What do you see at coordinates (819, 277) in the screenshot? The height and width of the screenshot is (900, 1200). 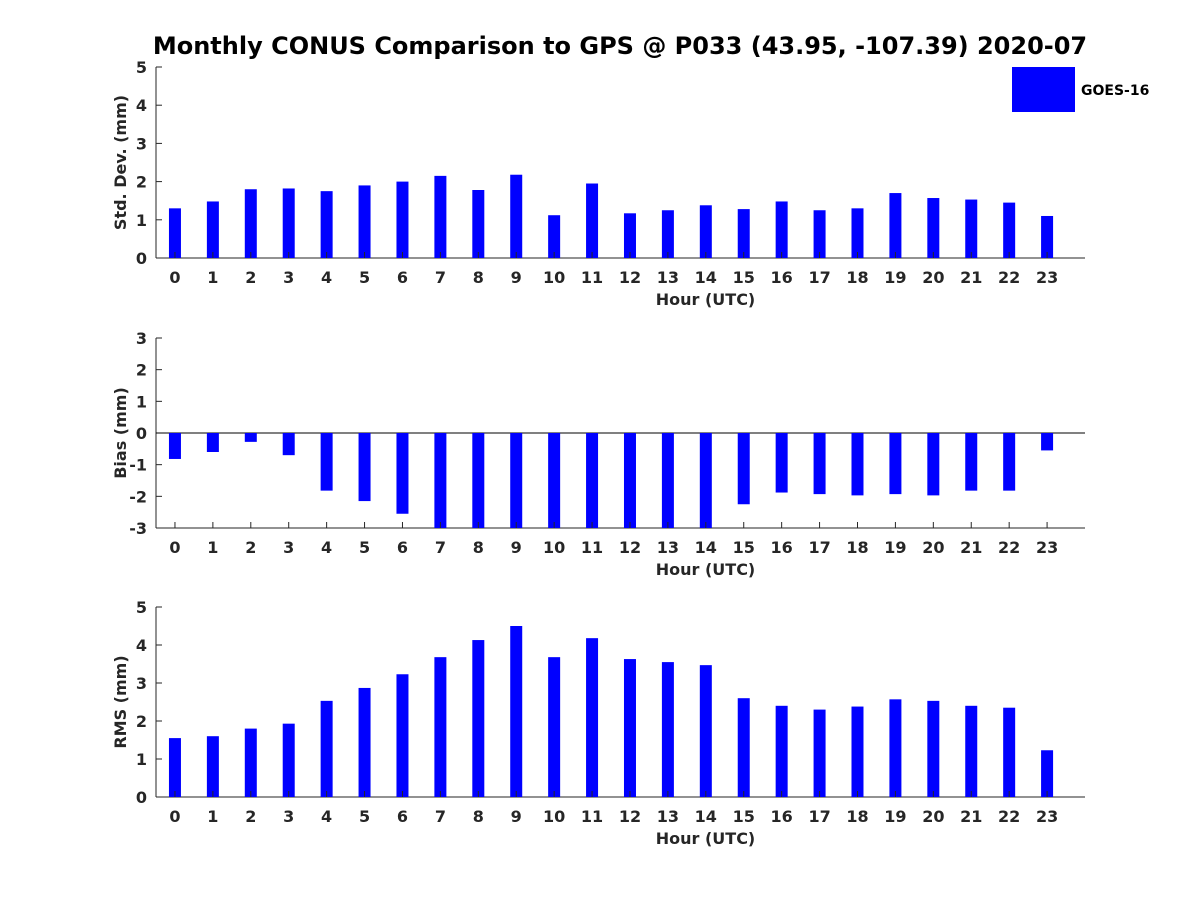 I see `x-tick-label: 17` at bounding box center [819, 277].